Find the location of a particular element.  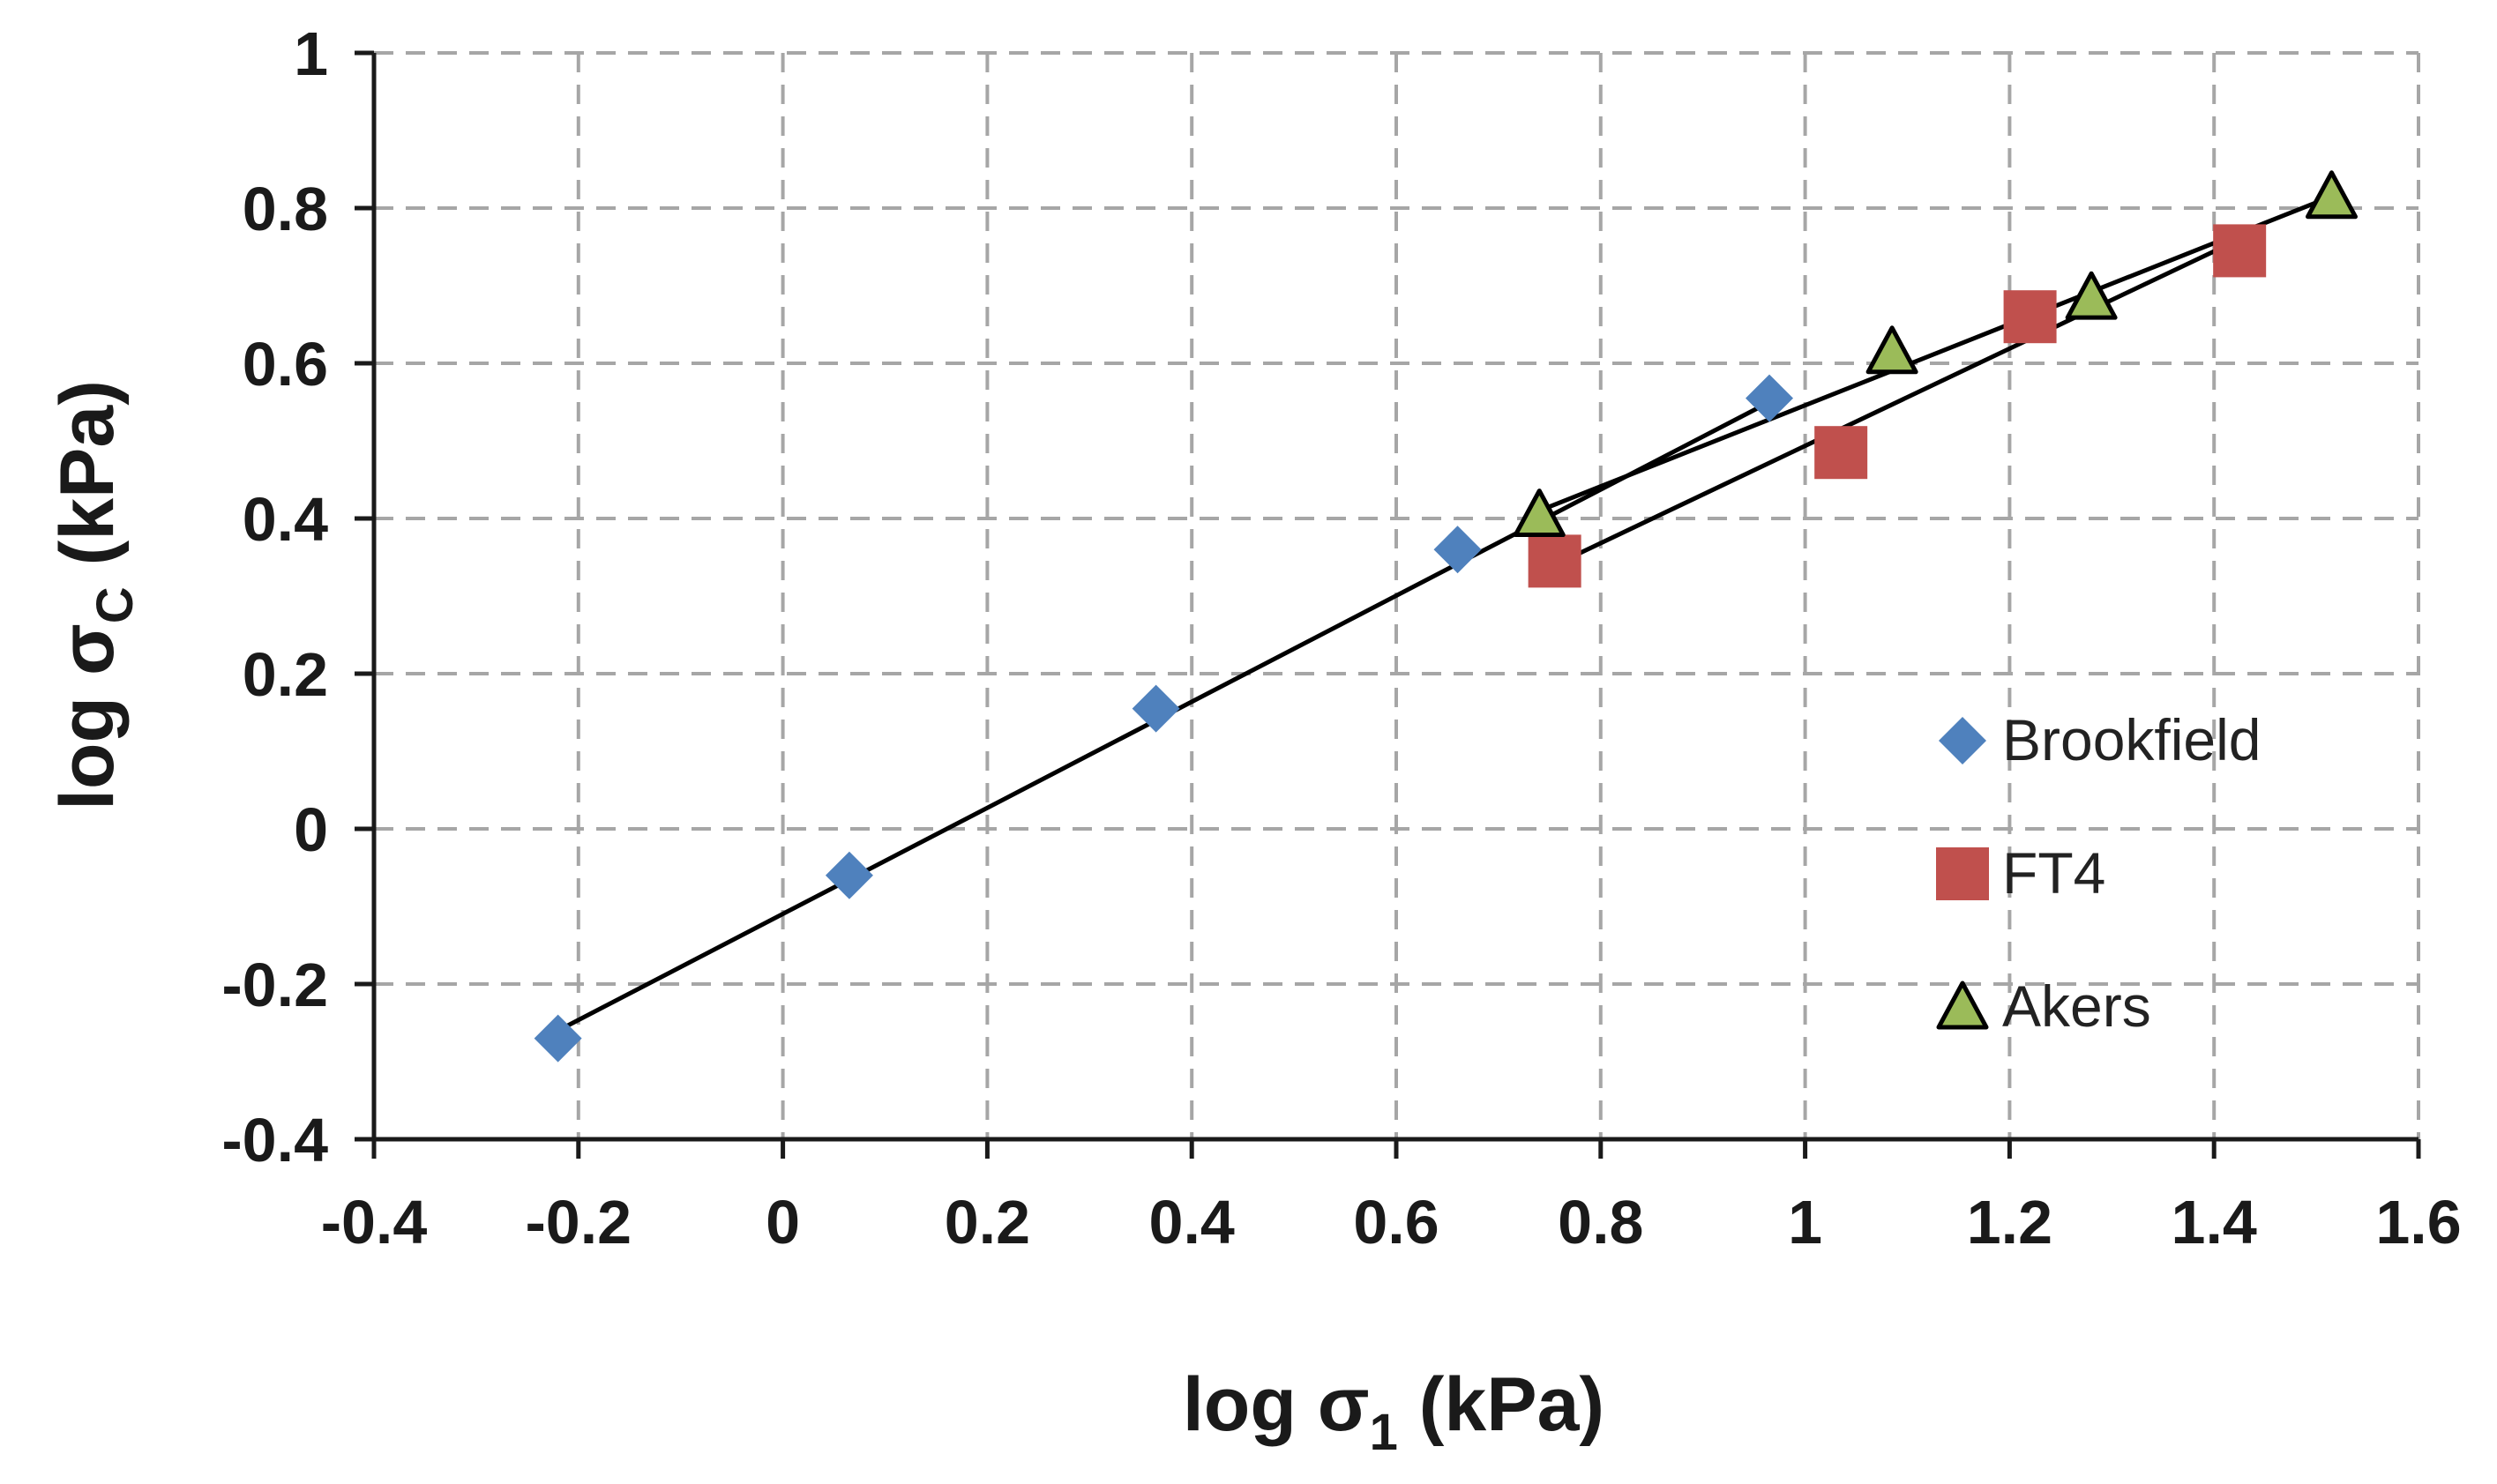

x-tick-label: 0.2 is located at coordinates (987, 1223).